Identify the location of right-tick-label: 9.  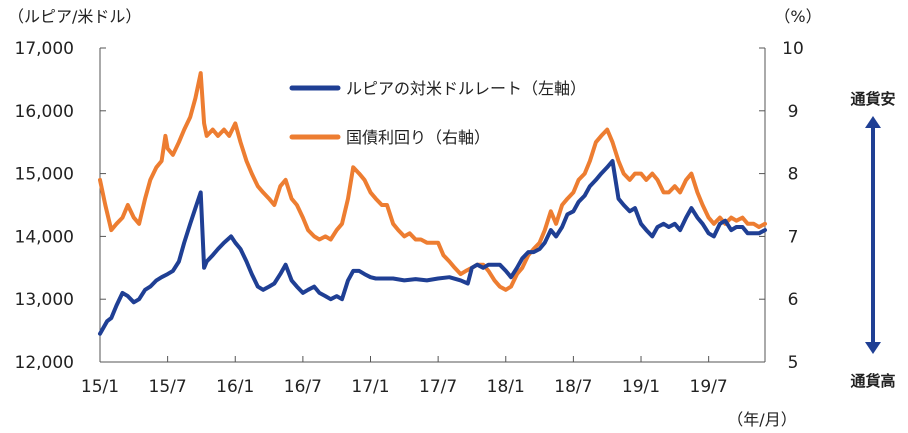
(793, 112).